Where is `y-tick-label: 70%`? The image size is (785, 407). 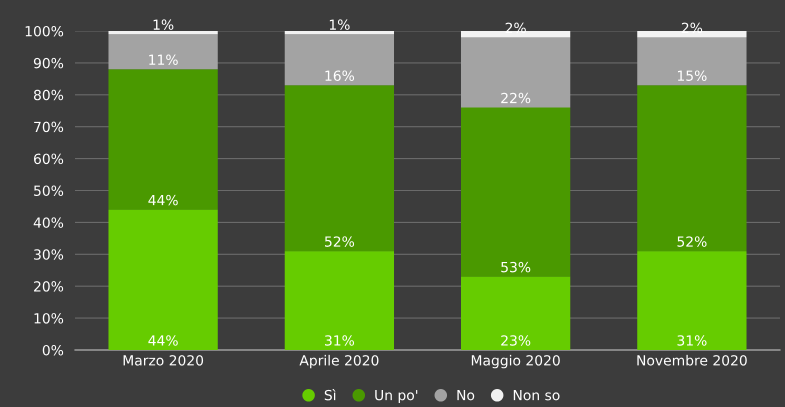 y-tick-label: 70% is located at coordinates (49, 127).